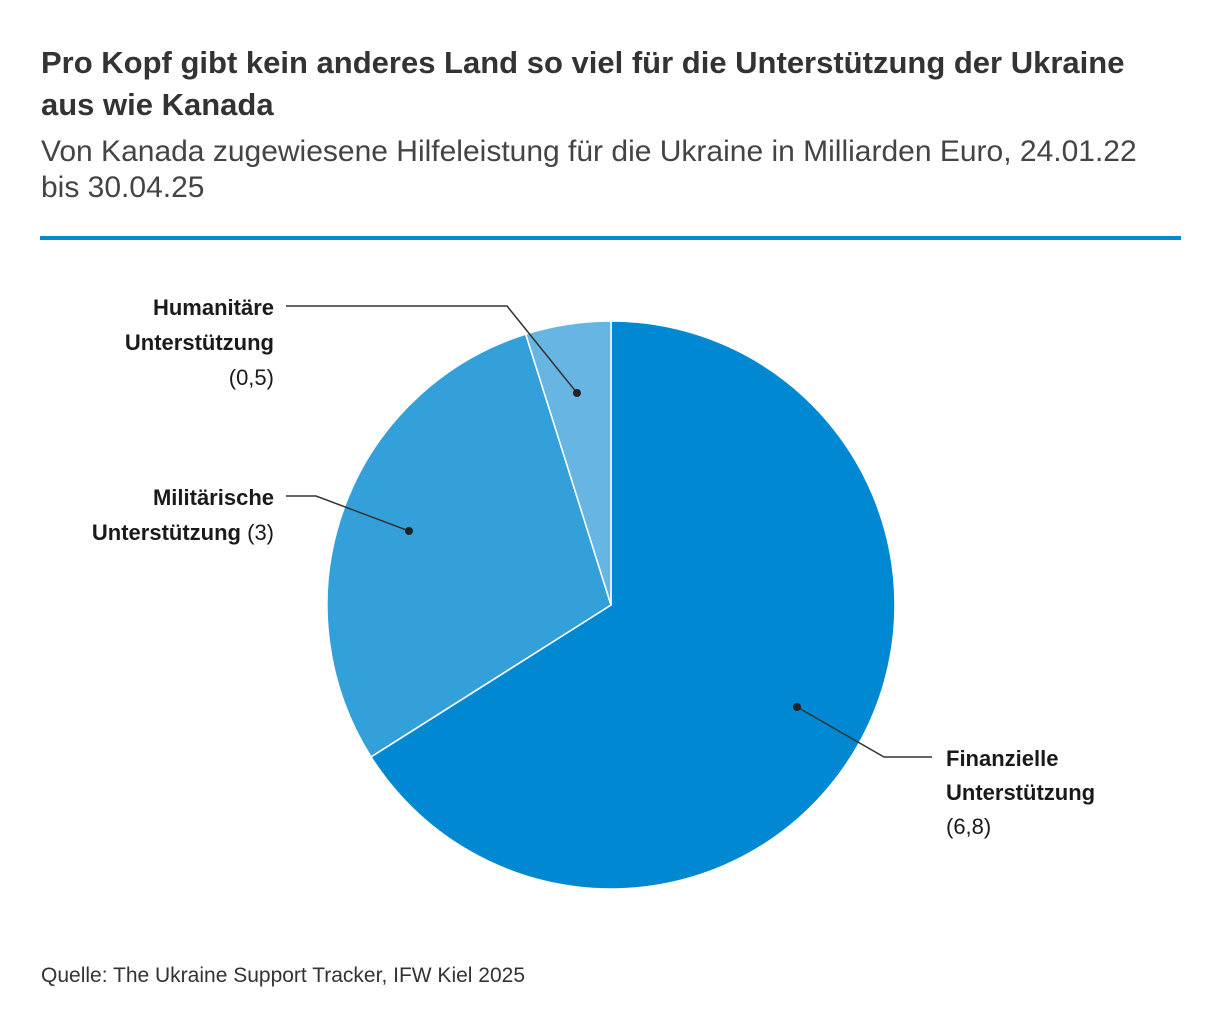  I want to click on slice-label-finanzielle: Finanzielle Unterstützung (6,8), so click(1020, 792).